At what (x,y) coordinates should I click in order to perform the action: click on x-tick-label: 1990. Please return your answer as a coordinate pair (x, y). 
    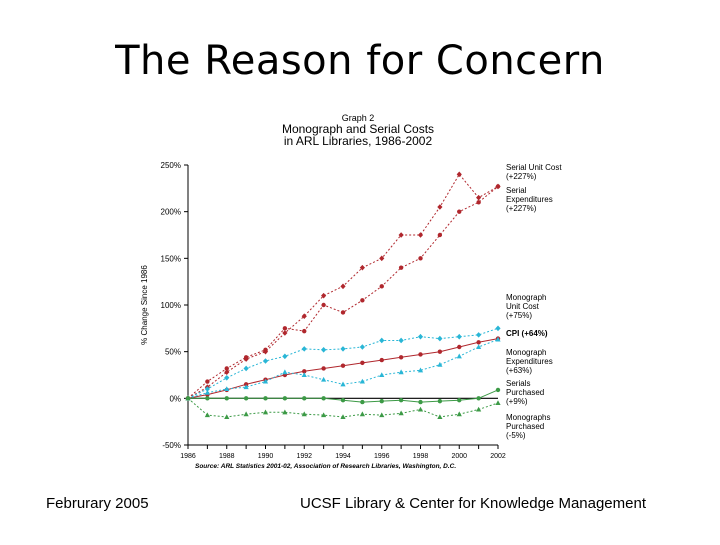
    Looking at the image, I should click on (266, 456).